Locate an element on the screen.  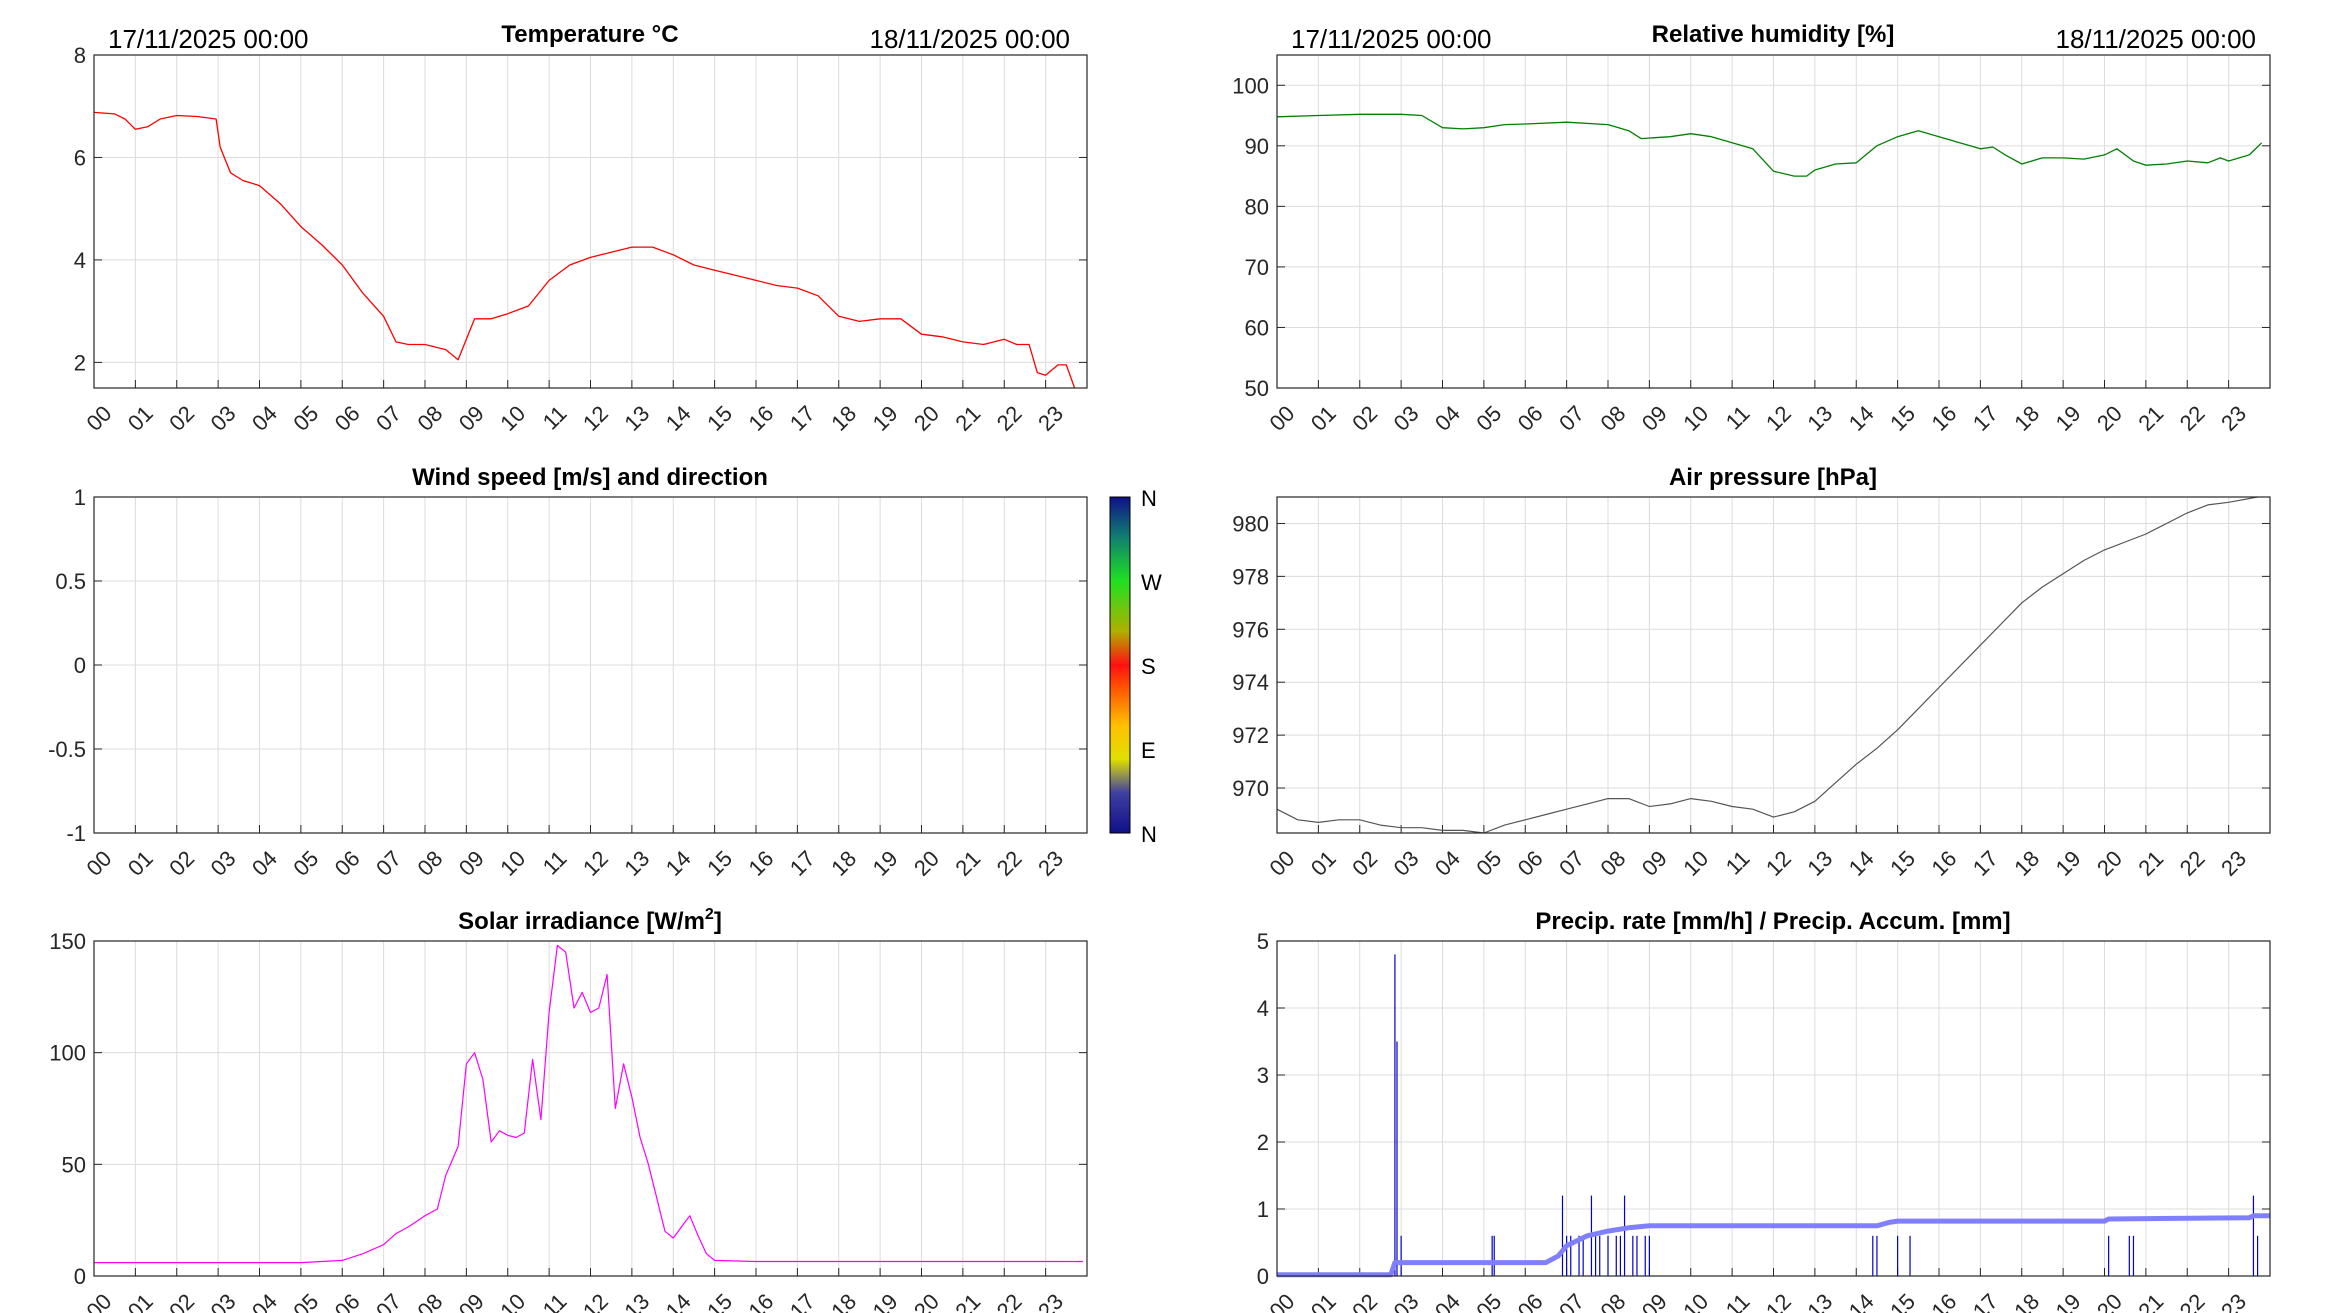
wind-xtick-label: 00 is located at coordinates (98, 863).